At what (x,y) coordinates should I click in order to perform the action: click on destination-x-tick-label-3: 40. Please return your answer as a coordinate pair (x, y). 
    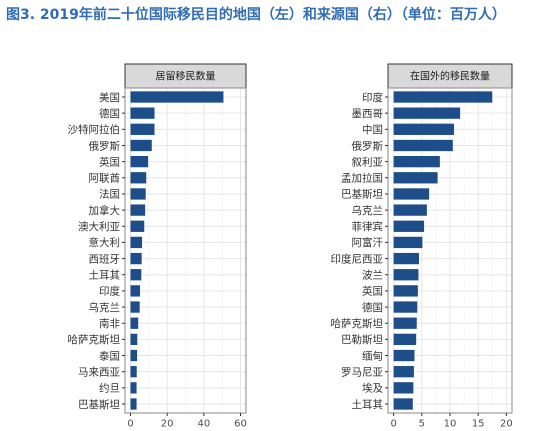
    Looking at the image, I should click on (203, 424).